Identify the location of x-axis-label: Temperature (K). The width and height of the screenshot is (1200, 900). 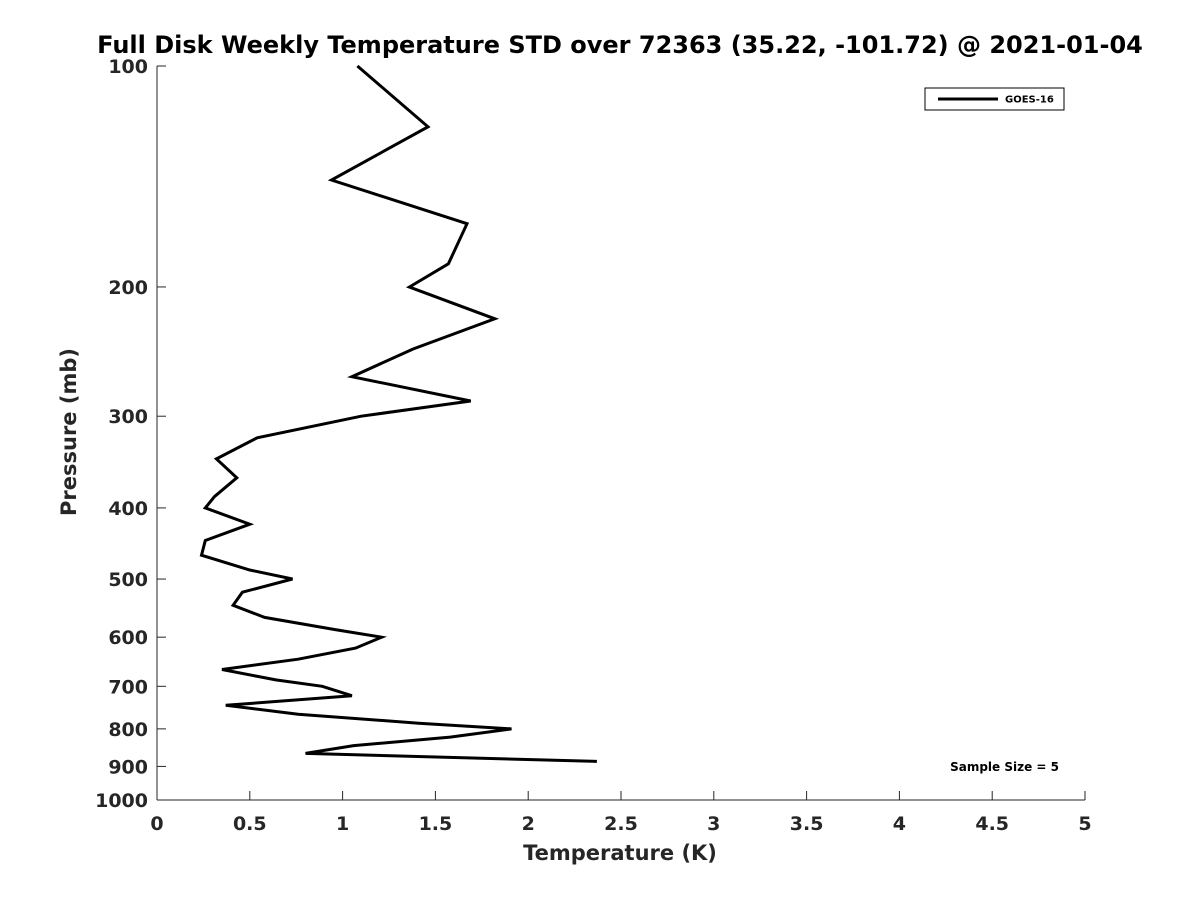
(620, 853).